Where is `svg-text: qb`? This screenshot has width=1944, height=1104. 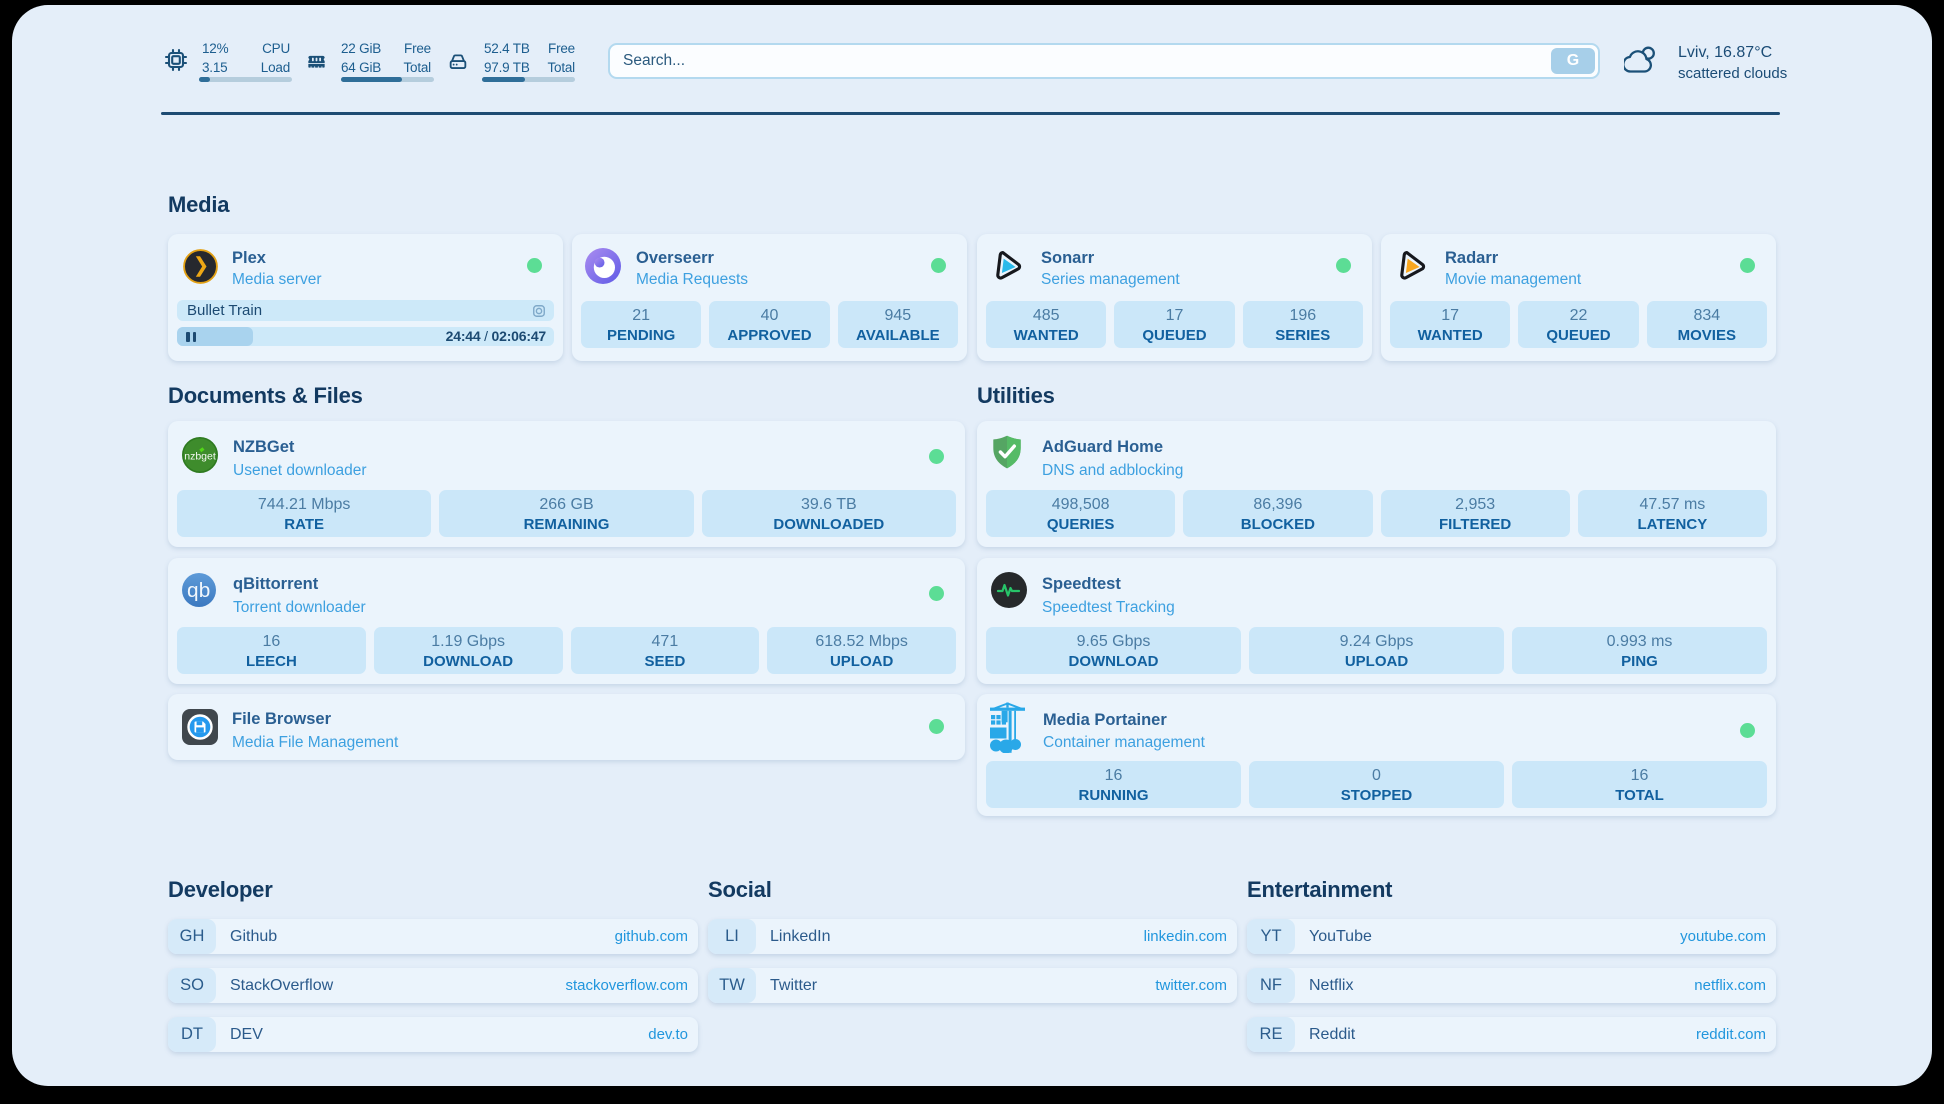
svg-text: qb is located at coordinates (199, 590).